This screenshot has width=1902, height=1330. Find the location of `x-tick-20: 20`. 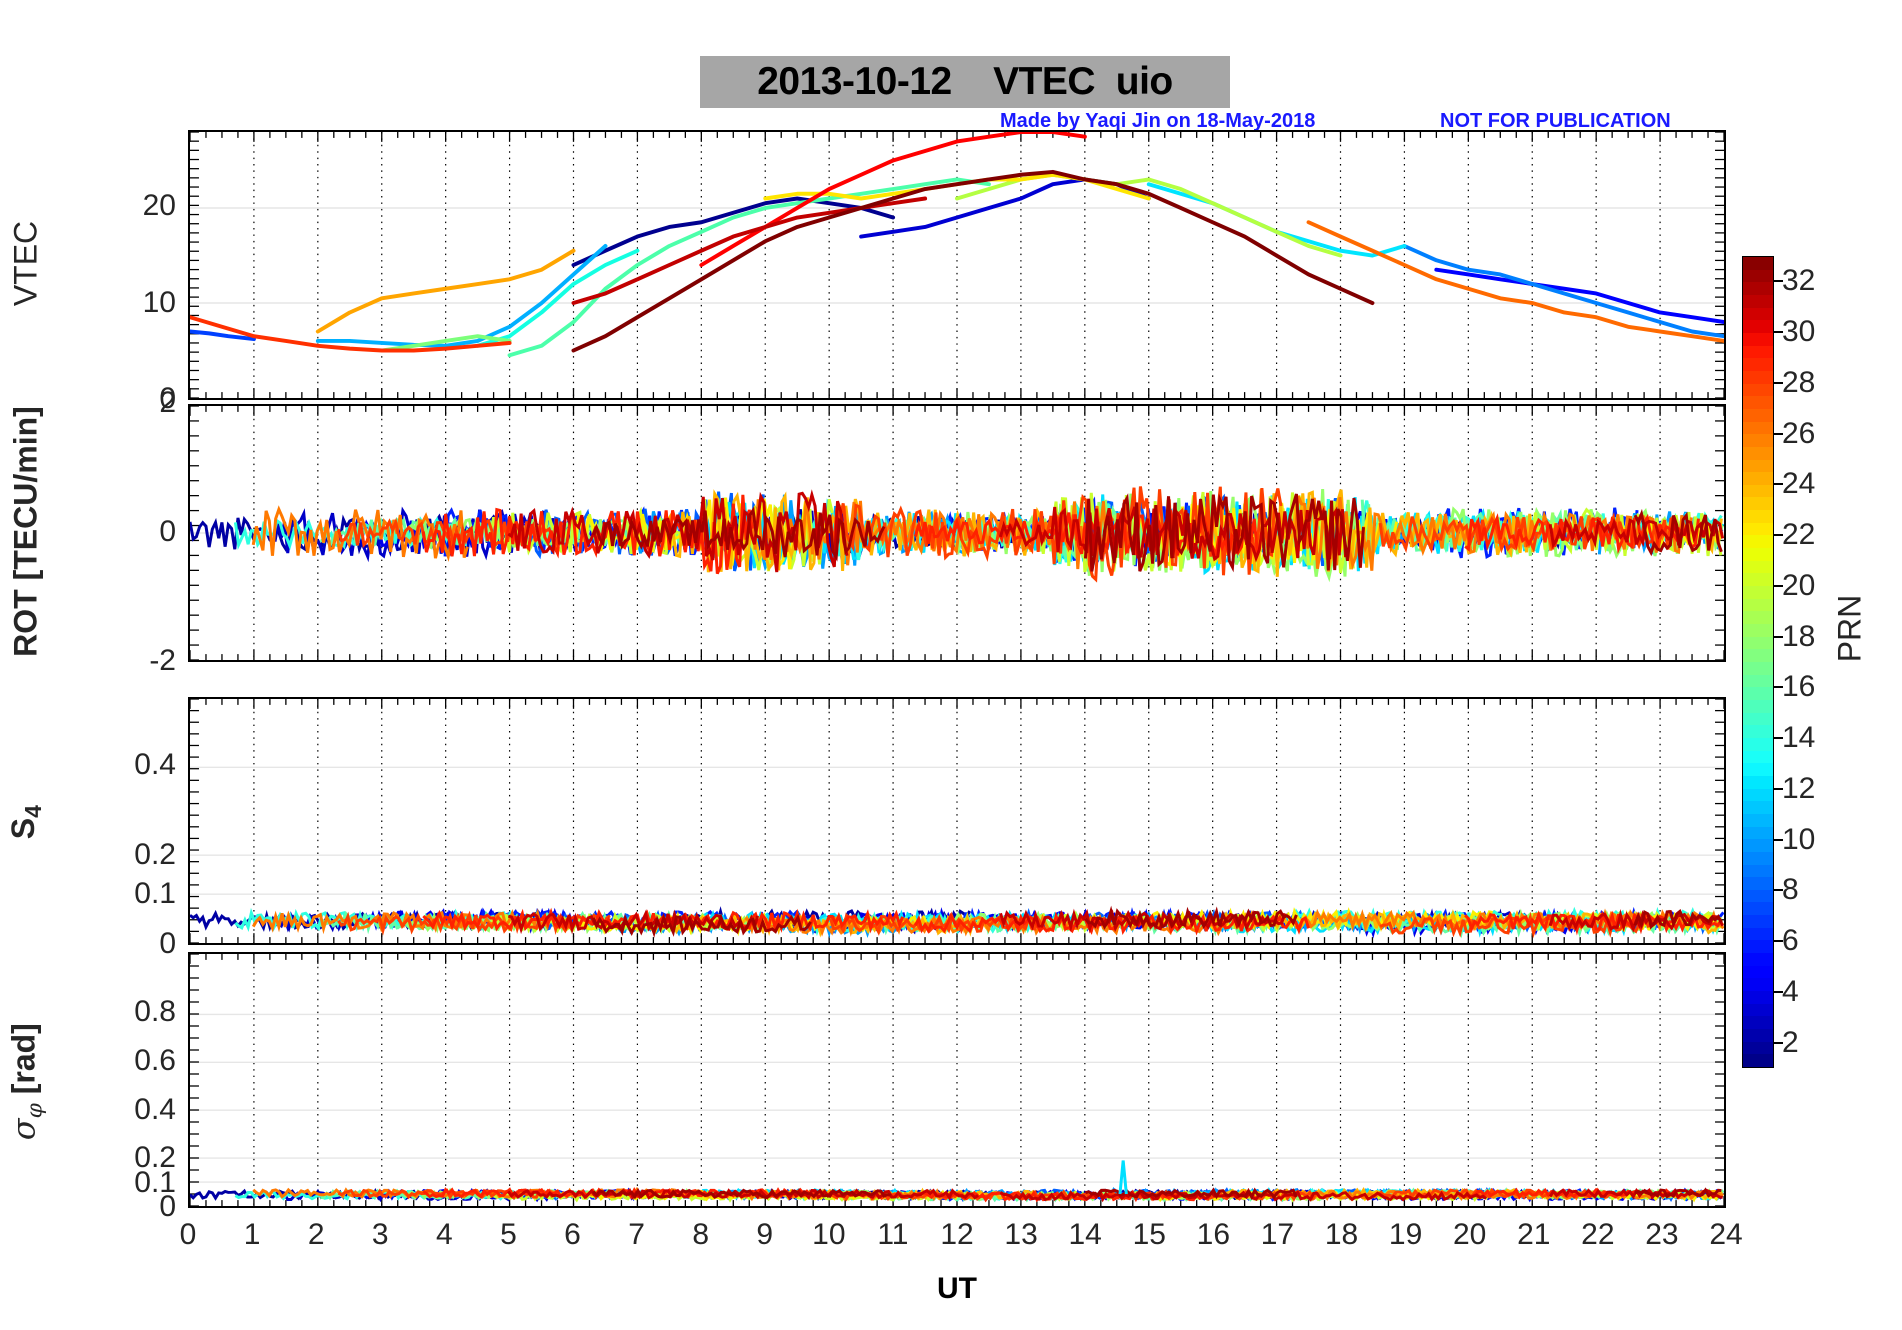

x-tick-20: 20 is located at coordinates (1469, 1234).